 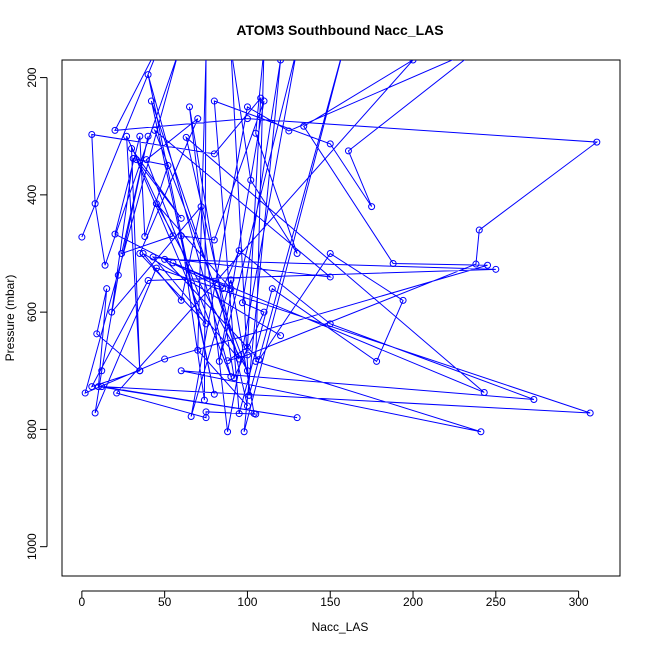 I want to click on x-tick-label: 0, so click(x=82, y=602).